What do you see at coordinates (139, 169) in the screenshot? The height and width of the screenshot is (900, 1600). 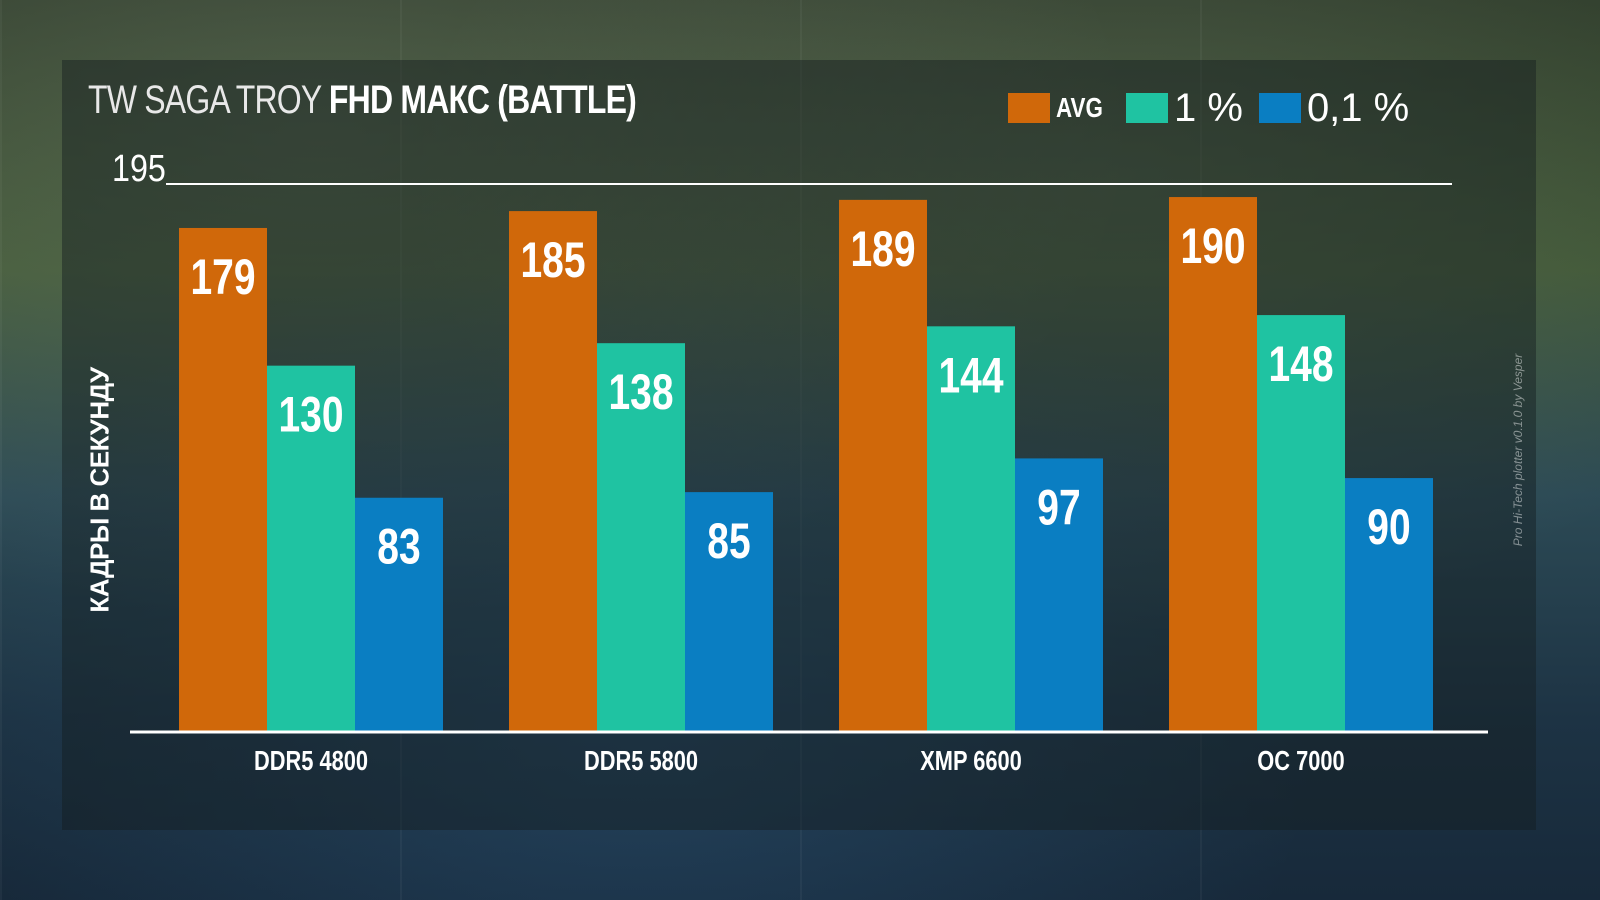 I see `y-tick-label: 195` at bounding box center [139, 169].